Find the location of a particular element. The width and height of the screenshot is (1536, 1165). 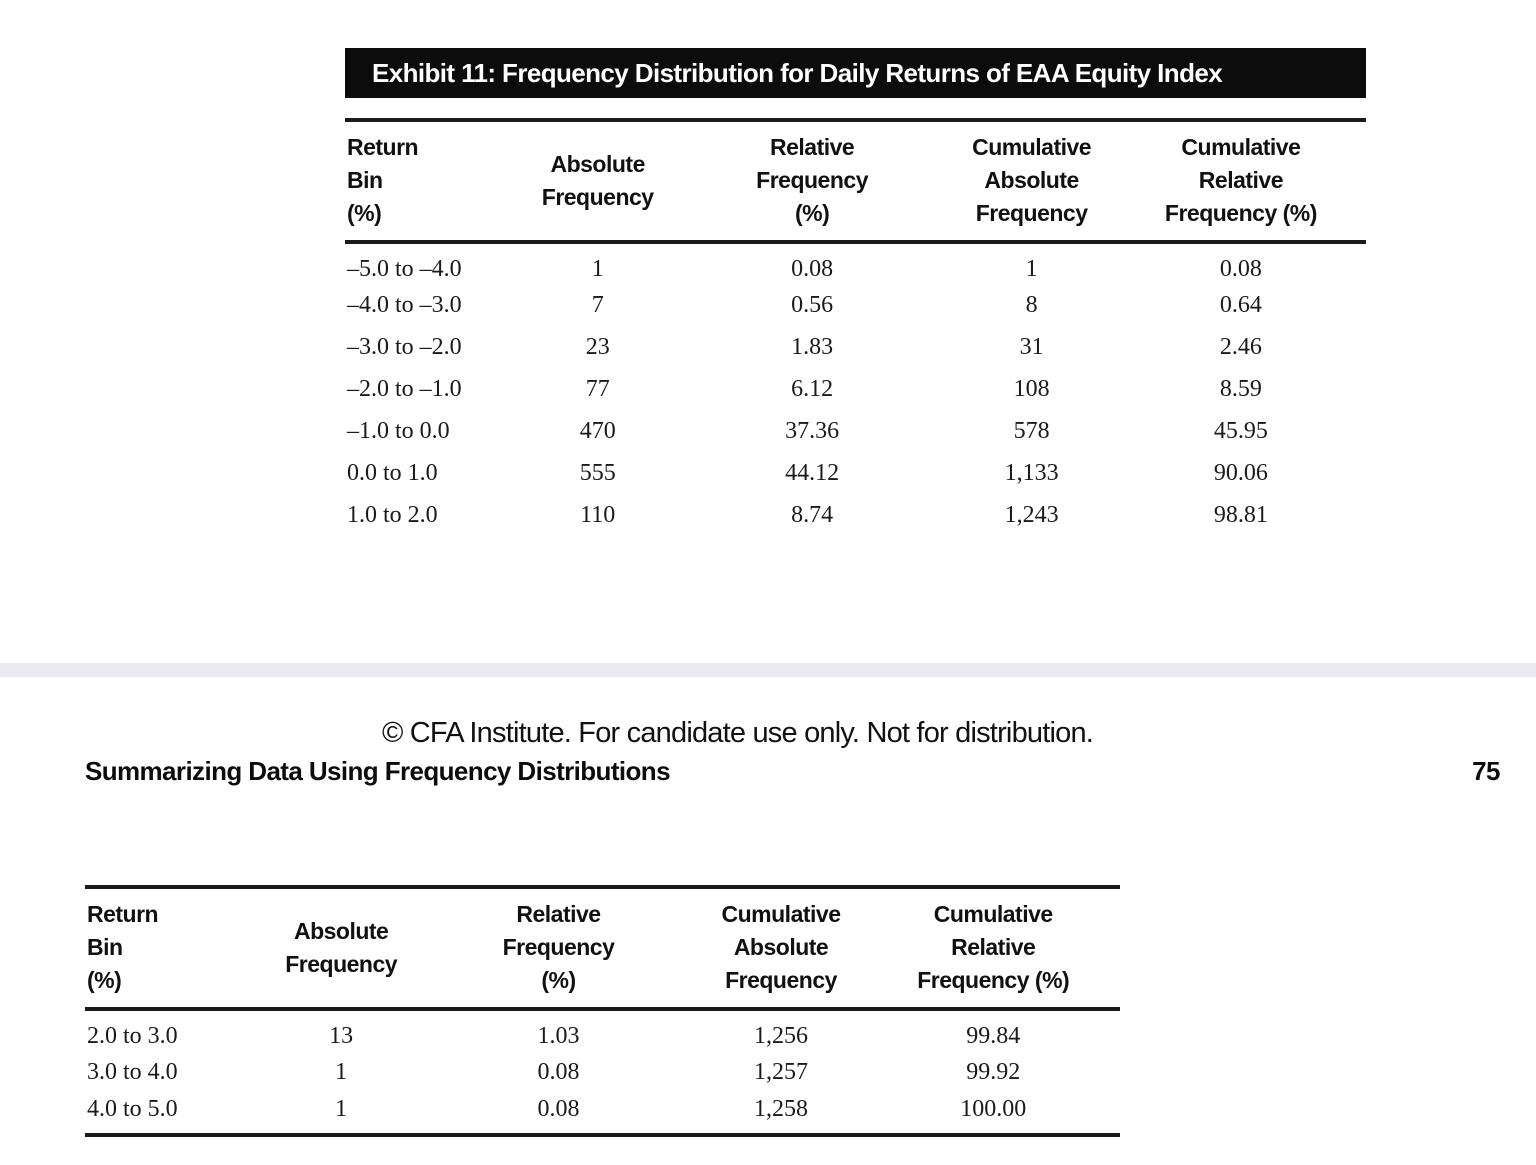

table-row: –5.0 to –4.0 1 0.08 1 0.08 is located at coordinates (855, 263).